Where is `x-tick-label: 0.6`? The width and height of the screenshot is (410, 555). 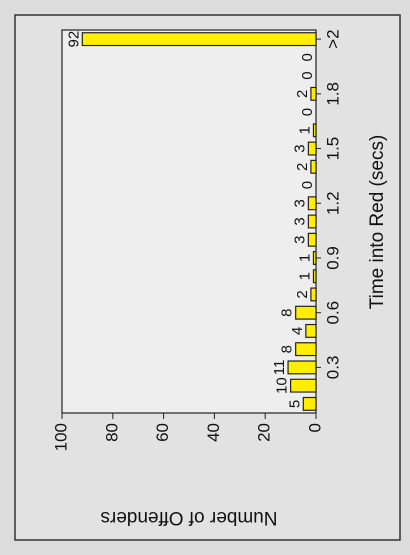
x-tick-label: 0.6 is located at coordinates (332, 313).